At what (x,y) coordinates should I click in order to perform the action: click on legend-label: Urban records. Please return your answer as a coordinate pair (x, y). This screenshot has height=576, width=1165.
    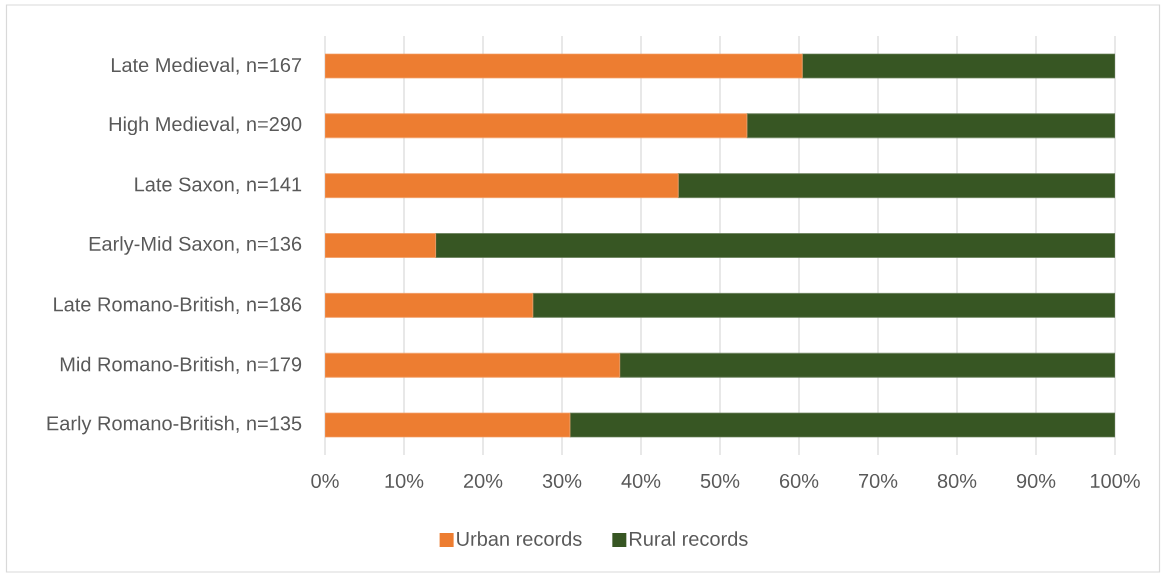
    Looking at the image, I should click on (519, 538).